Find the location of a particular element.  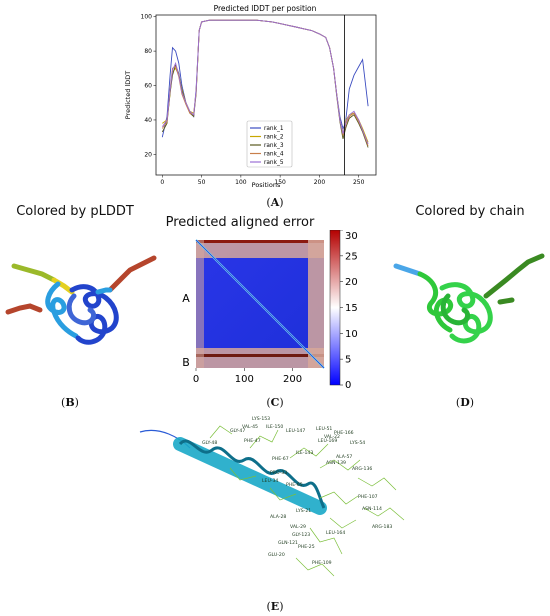

chart-title: Predicted lDDT per position is located at coordinates (265, 8).